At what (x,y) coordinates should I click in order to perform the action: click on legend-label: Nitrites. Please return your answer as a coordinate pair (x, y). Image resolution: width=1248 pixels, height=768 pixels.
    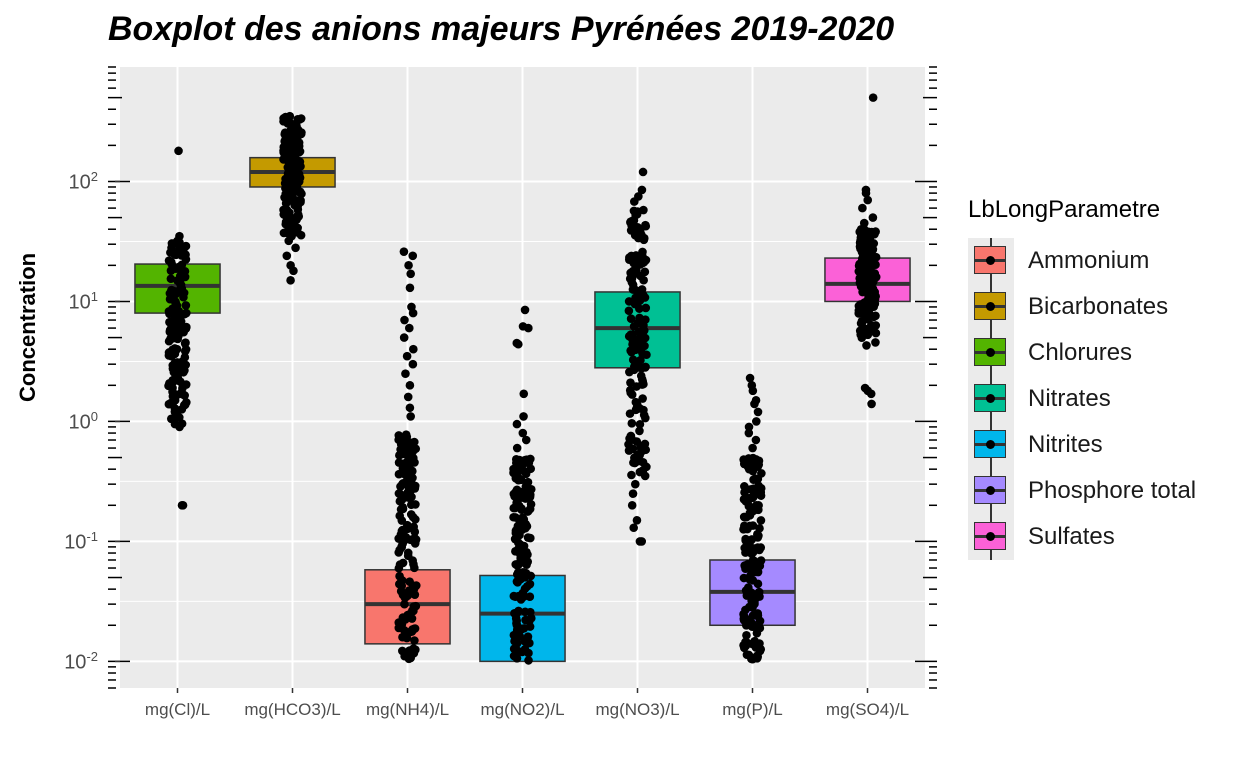
    Looking at the image, I should click on (1065, 444).